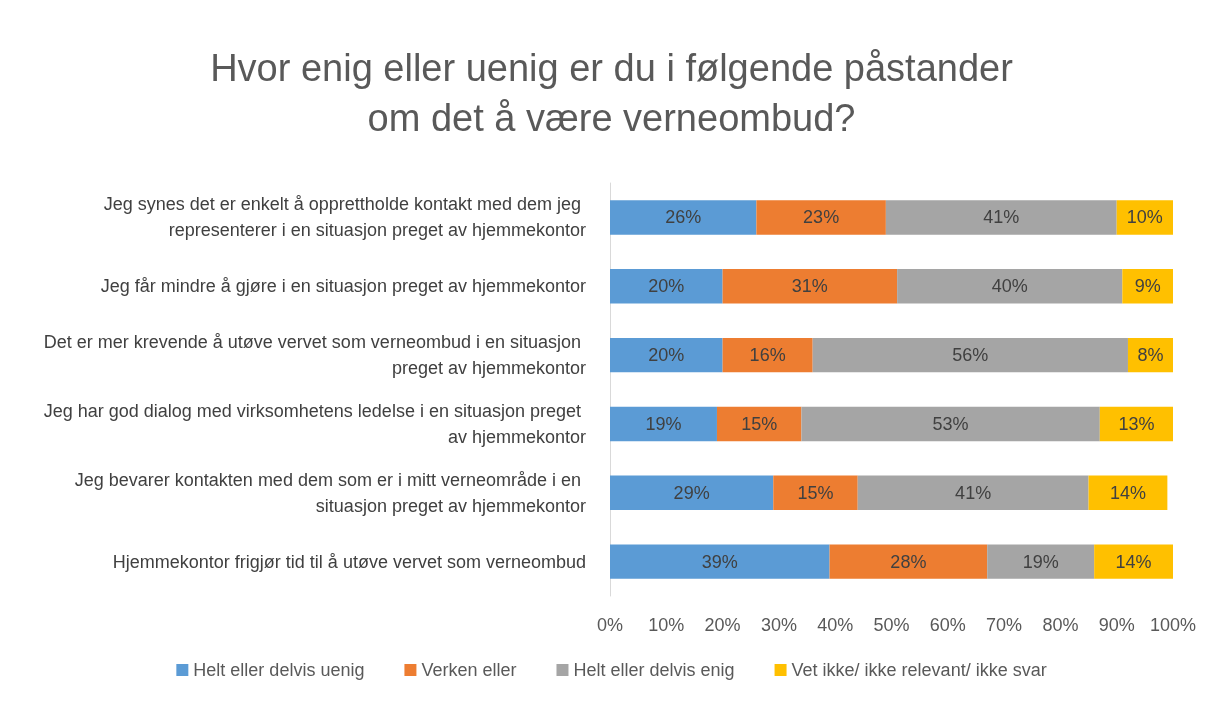 The width and height of the screenshot is (1223, 704). What do you see at coordinates (610, 625) in the screenshot?
I see `x-tick-label: 0%` at bounding box center [610, 625].